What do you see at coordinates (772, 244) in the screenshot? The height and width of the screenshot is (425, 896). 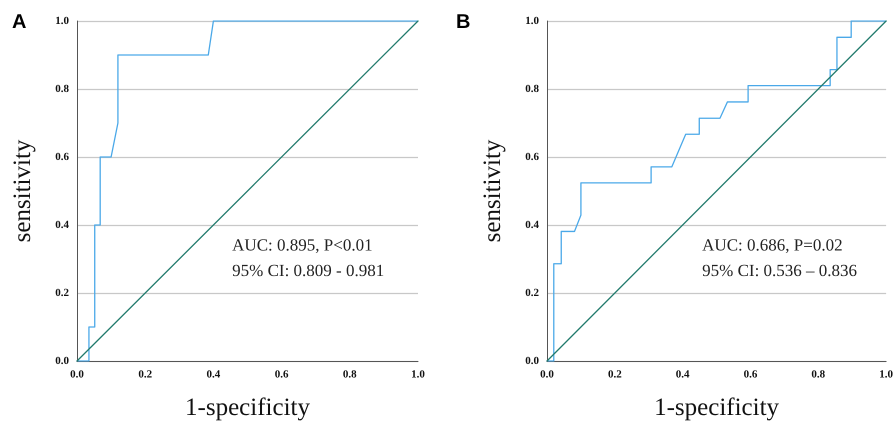 I see `annotation: AUC: 0.686, P=0.02` at bounding box center [772, 244].